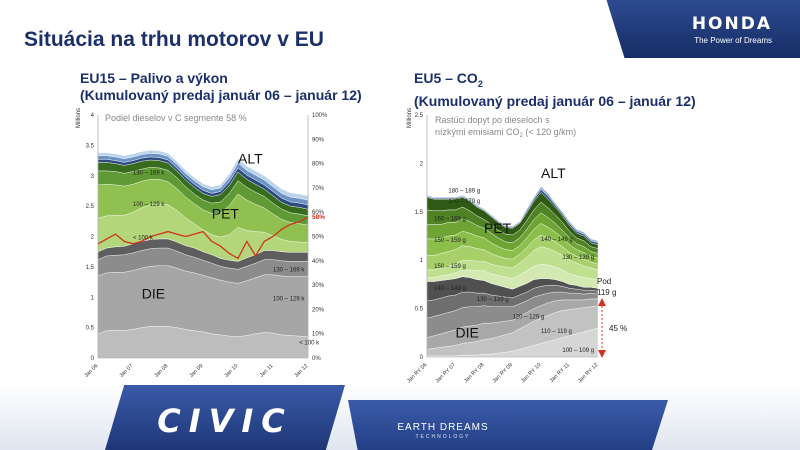 This screenshot has width=800, height=450. I want to click on l-y2-tick-label: 50%, so click(318, 238).